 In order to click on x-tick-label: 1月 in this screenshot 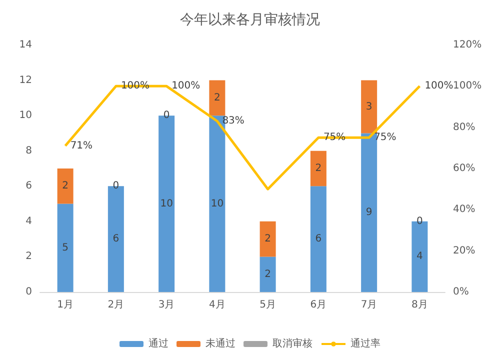, I will do `click(65, 305)`.